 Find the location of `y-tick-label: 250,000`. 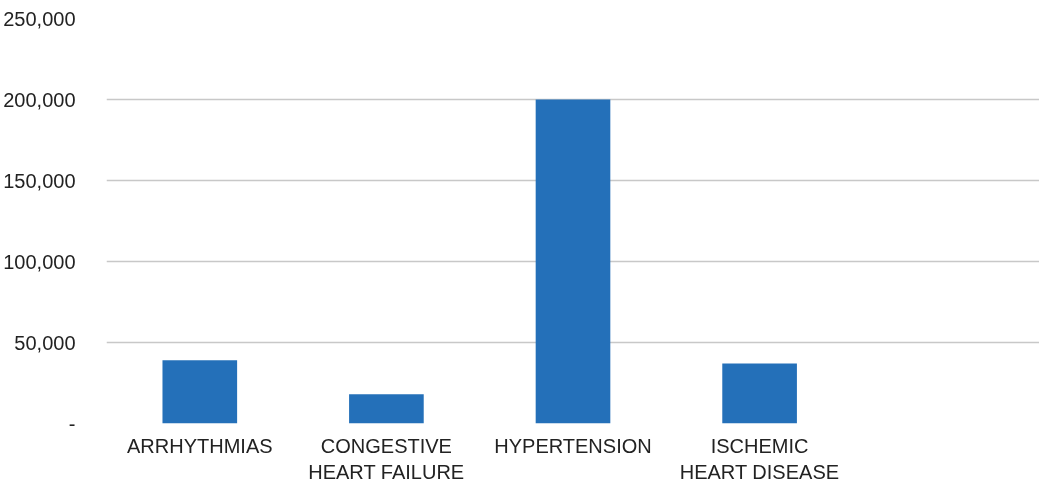

y-tick-label: 250,000 is located at coordinates (39, 18).